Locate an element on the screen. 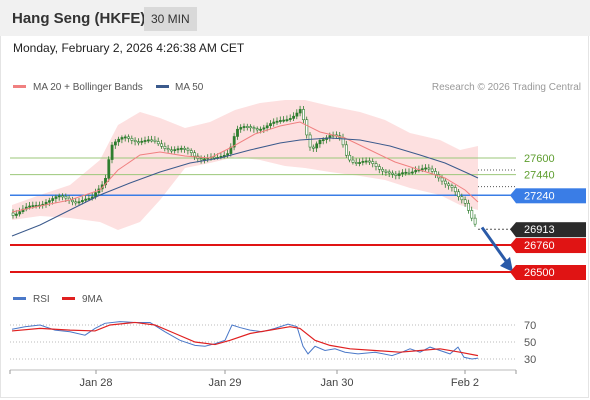 Image resolution: width=590 pixels, height=400 pixels. rsi-legend-label: RSI is located at coordinates (41, 299).